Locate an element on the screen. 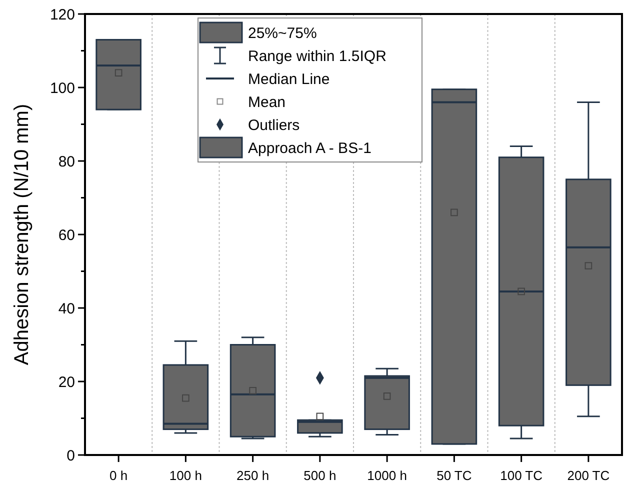 Image resolution: width=631 pixels, height=490 pixels. x-tick-label: 50 TC is located at coordinates (454, 475).